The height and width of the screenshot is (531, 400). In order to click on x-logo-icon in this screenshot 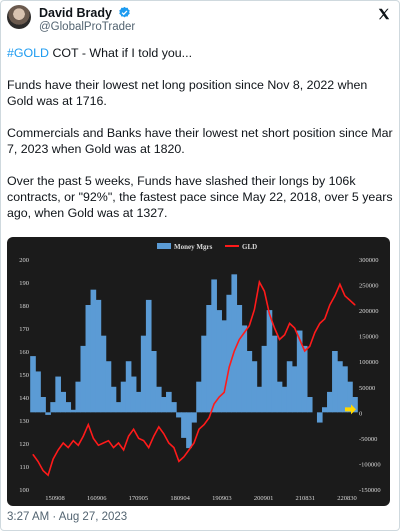, I will do `click(384, 14)`.